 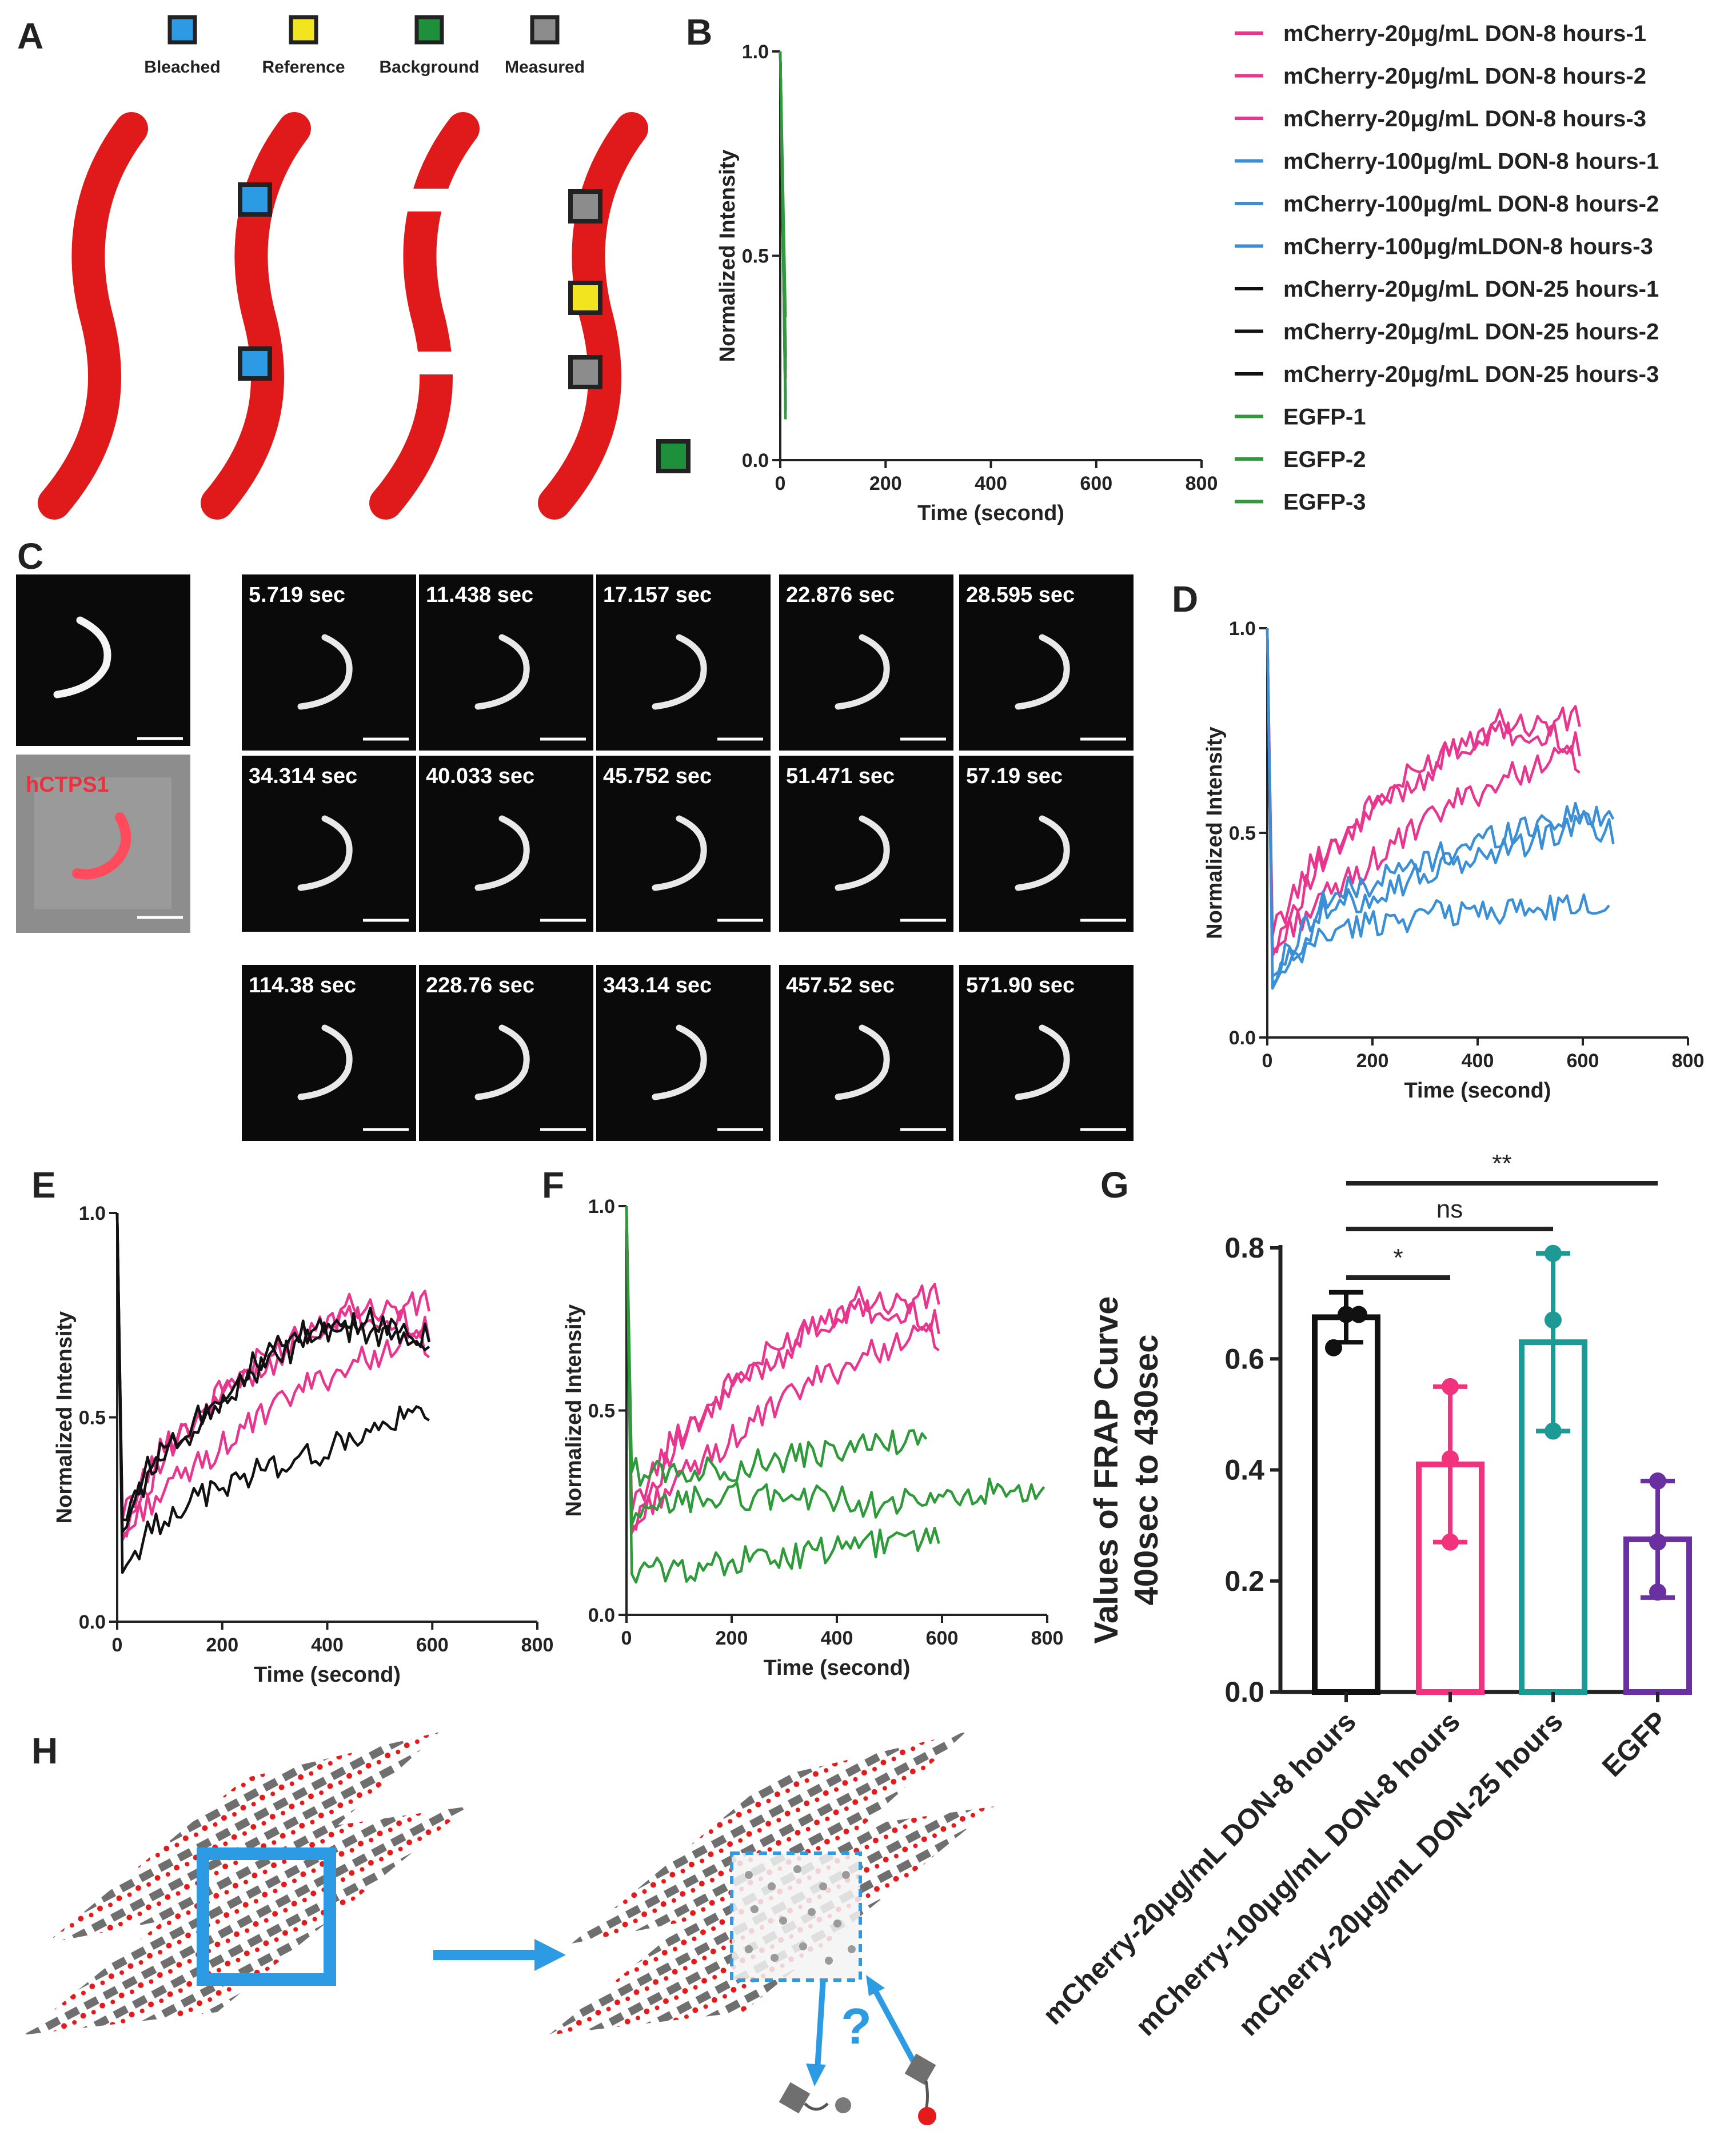 I want to click on panel-label-c: C, so click(x=30, y=556).